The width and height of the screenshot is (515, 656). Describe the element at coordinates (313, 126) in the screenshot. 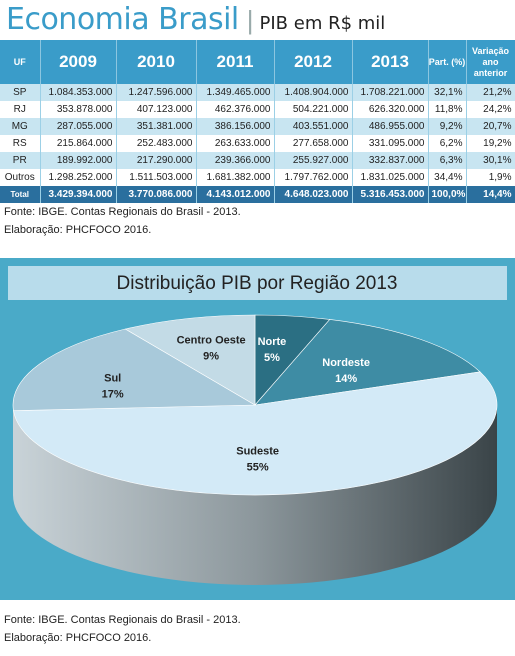

I see `table-cell: 403.551.000` at that location.